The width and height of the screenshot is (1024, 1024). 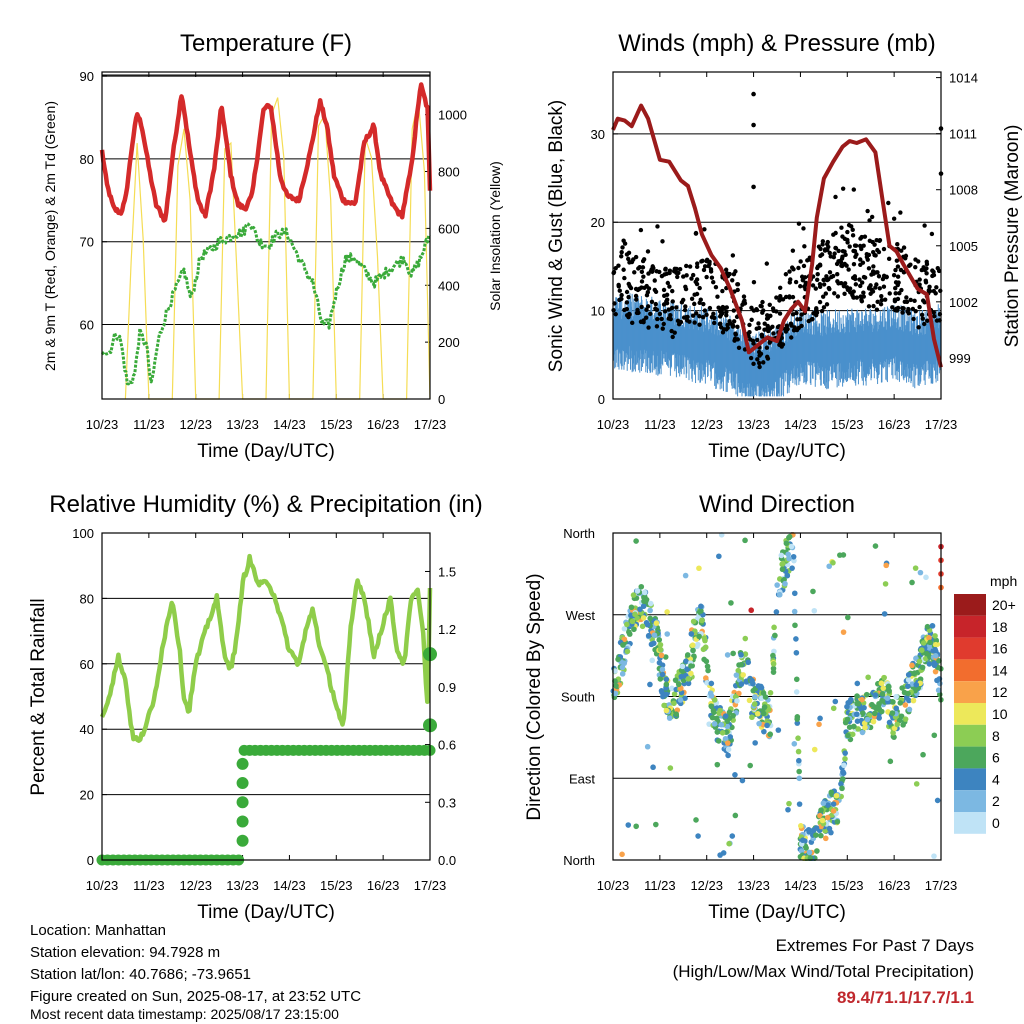 What do you see at coordinates (996, 823) in the screenshot?
I see `legend-label: 0` at bounding box center [996, 823].